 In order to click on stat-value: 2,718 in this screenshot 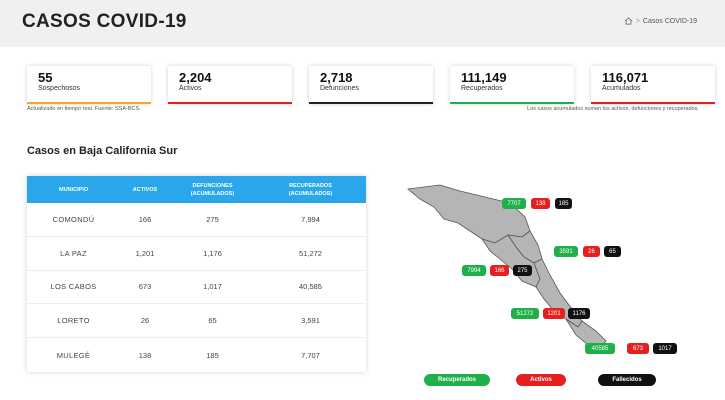, I will do `click(336, 77)`.